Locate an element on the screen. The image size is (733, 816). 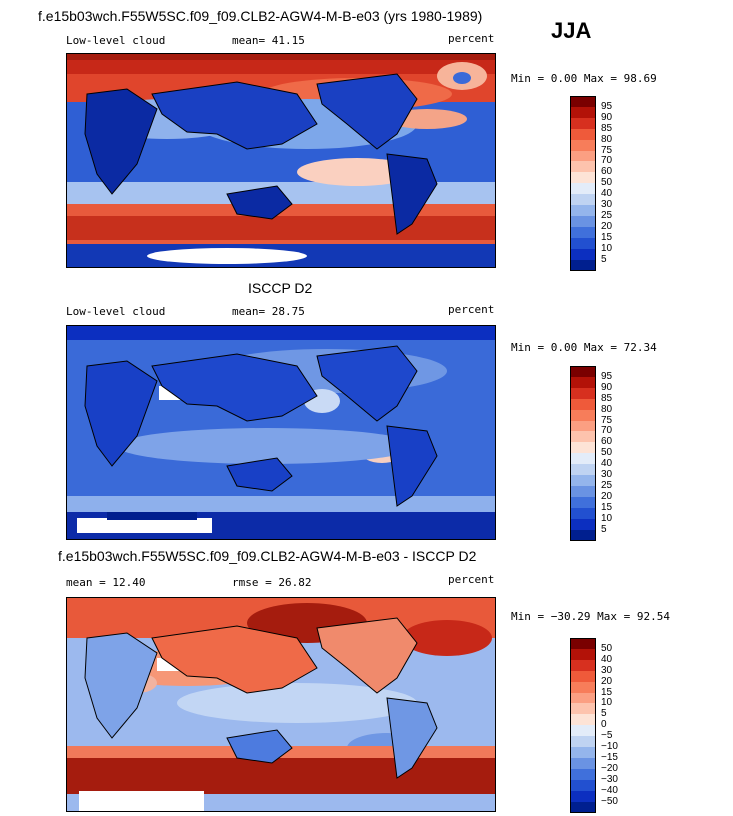
colorbar-tick-label: −10 is located at coordinates (609, 746).